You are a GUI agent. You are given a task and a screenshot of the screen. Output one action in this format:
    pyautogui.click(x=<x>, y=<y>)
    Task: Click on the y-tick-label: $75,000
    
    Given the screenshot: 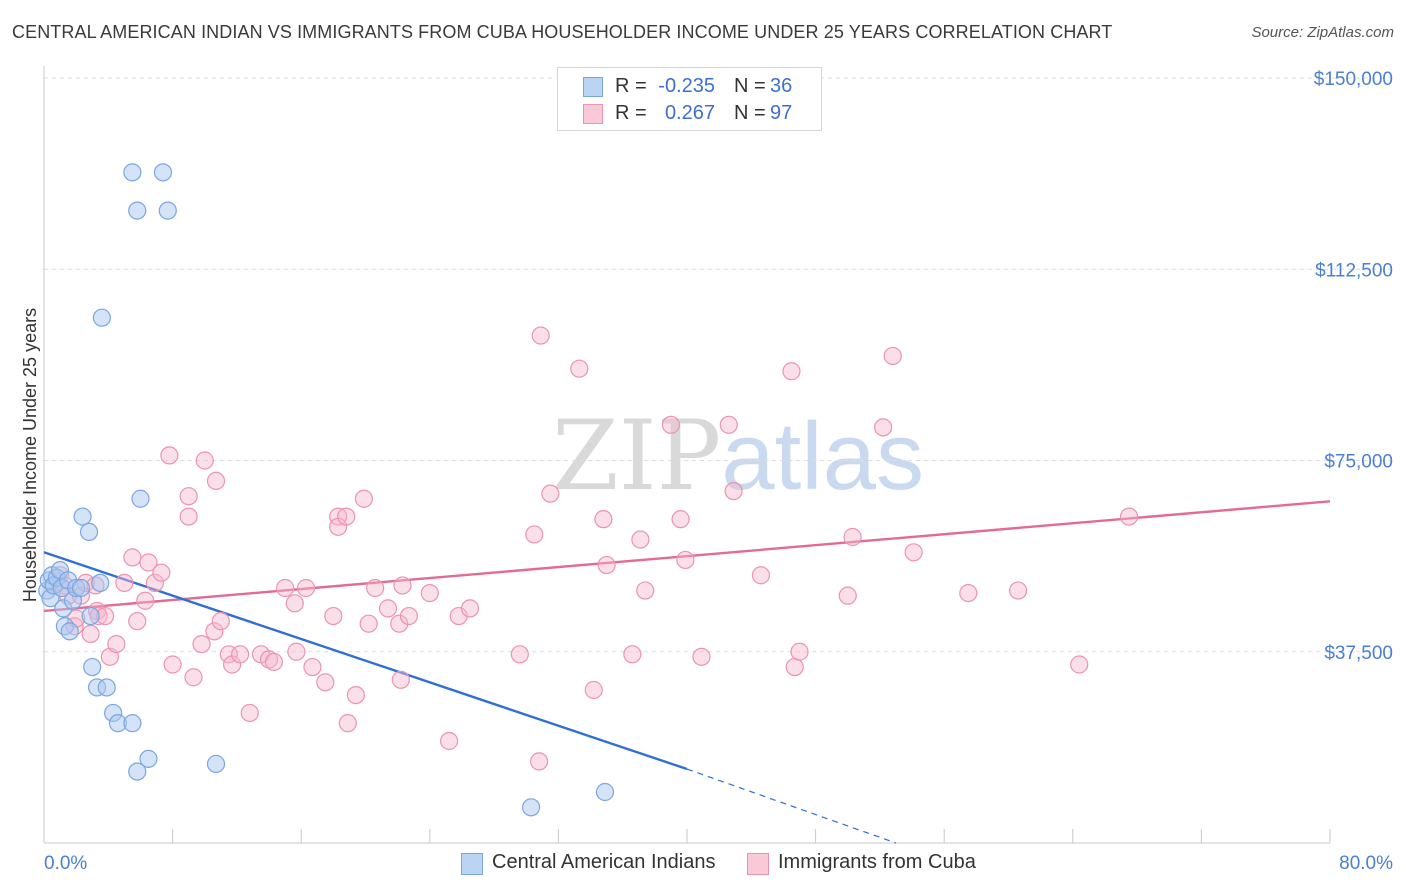 What is the action you would take?
    pyautogui.click(x=1358, y=462)
    